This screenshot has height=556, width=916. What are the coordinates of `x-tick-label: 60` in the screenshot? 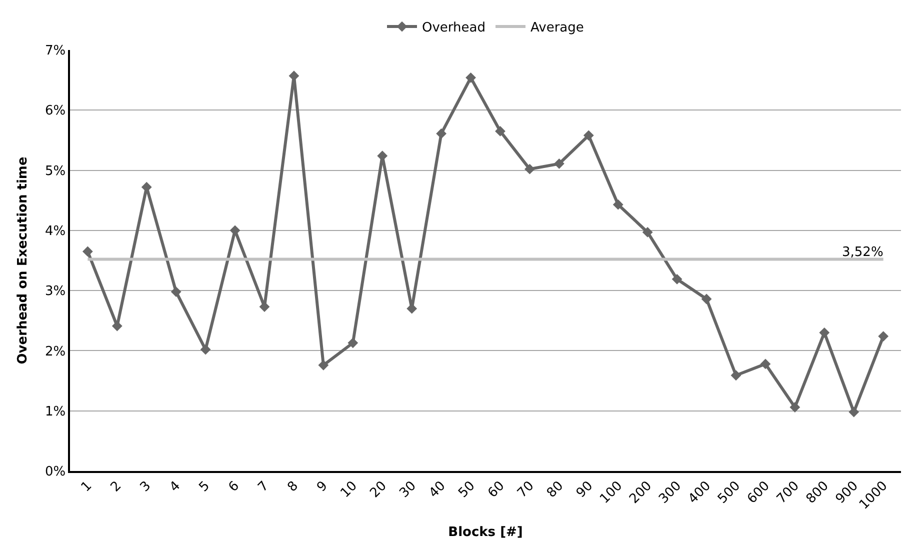 It's located at (496, 489).